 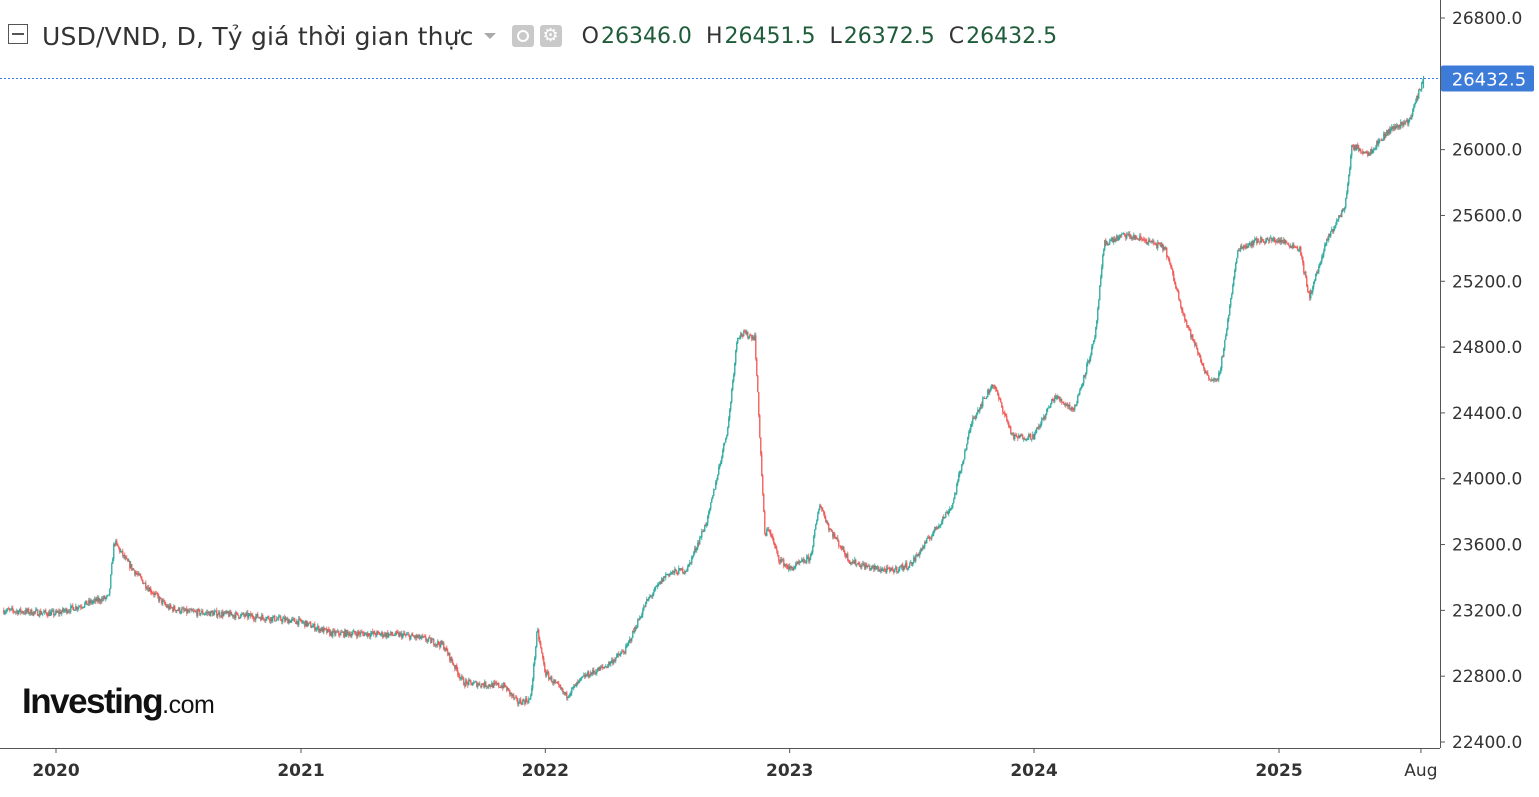 What do you see at coordinates (1487, 546) in the screenshot?
I see `y-tick-label: 23600.0` at bounding box center [1487, 546].